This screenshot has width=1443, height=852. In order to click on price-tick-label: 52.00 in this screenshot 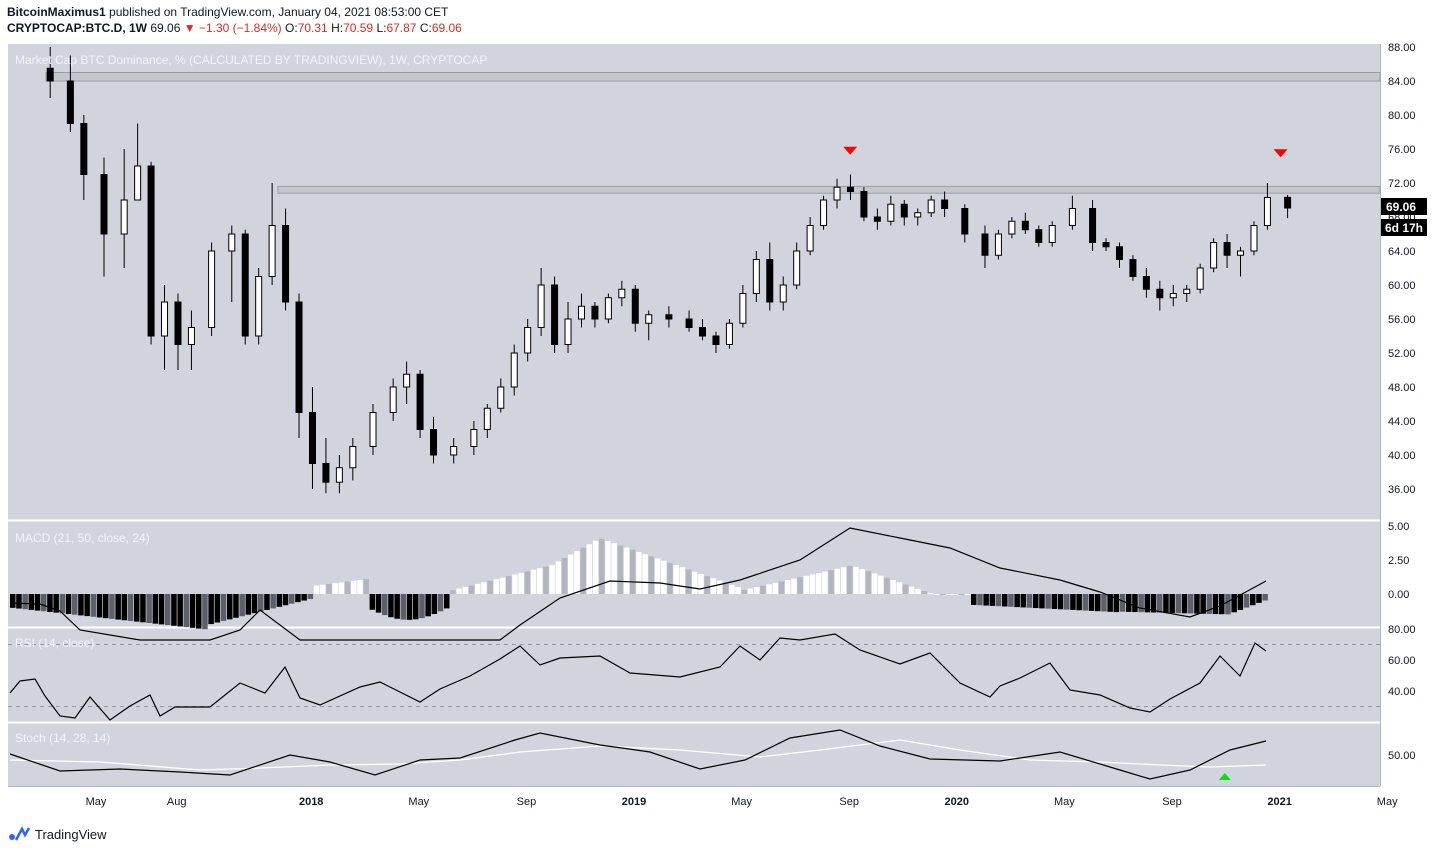, I will do `click(1402, 354)`.